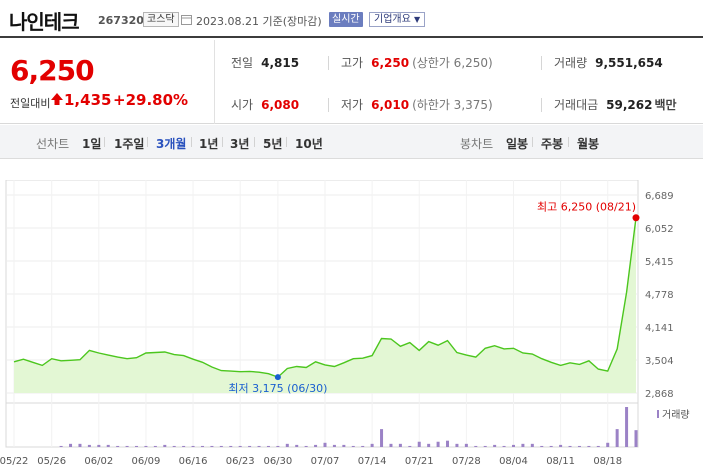  I want to click on tab-1year: 1년, so click(209, 144).